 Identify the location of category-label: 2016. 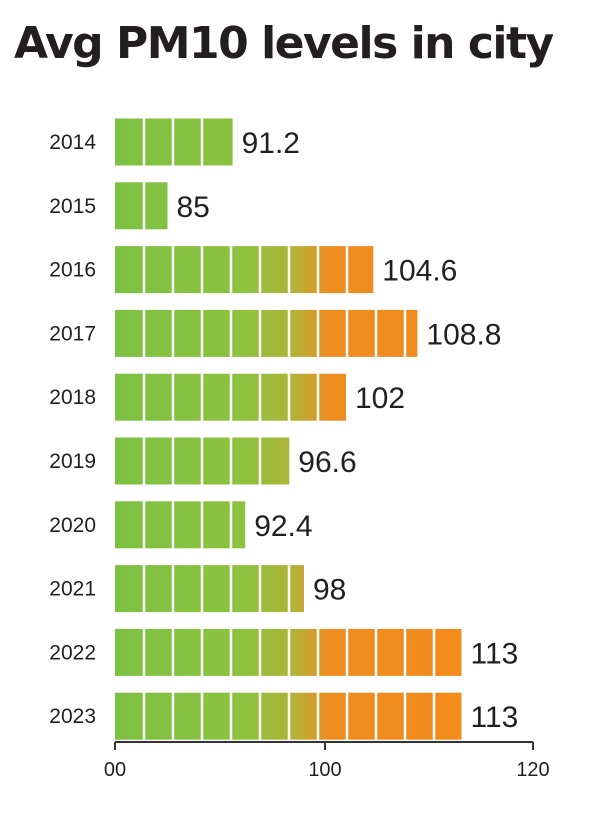
(72, 270).